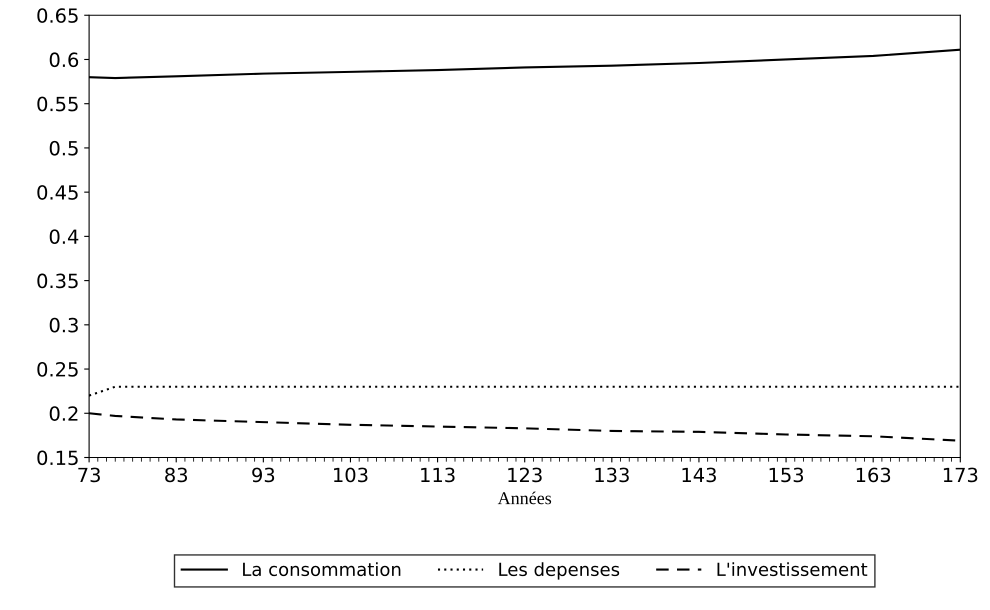 The width and height of the screenshot is (990, 610). Describe the element at coordinates (57, 369) in the screenshot. I see `y-tick-label: 0.25` at that location.